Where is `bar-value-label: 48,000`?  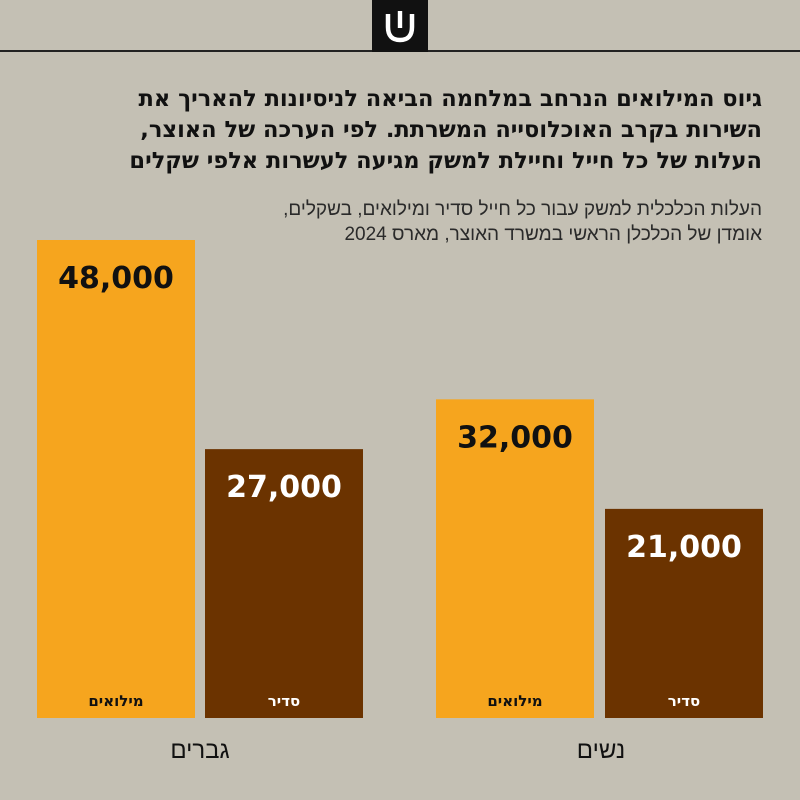
bar-value-label: 48,000 is located at coordinates (116, 278).